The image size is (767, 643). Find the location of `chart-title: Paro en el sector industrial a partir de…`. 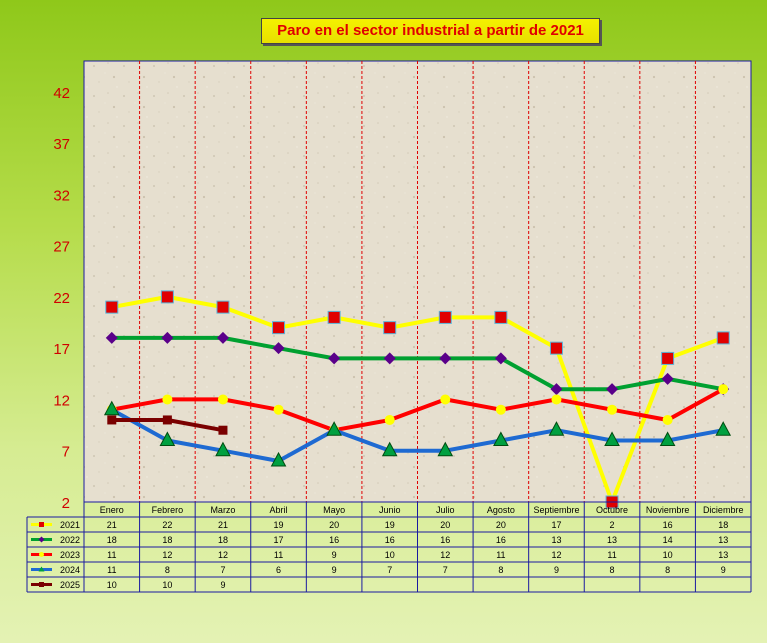

chart-title: Paro en el sector industrial a partir de… is located at coordinates (430, 31).